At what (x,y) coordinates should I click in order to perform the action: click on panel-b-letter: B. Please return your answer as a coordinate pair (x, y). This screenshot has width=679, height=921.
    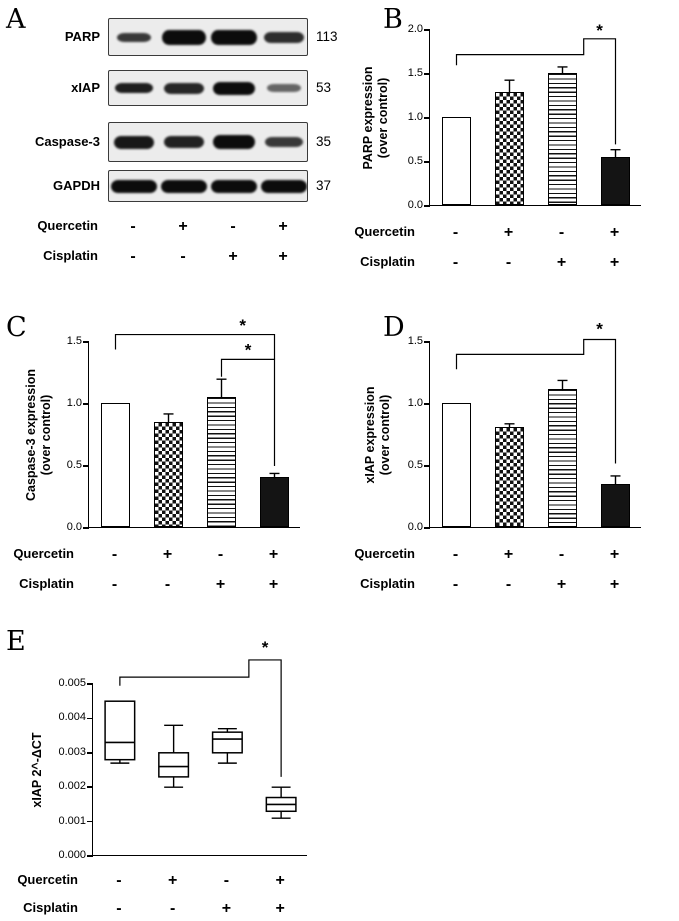
    Looking at the image, I should click on (393, 19).